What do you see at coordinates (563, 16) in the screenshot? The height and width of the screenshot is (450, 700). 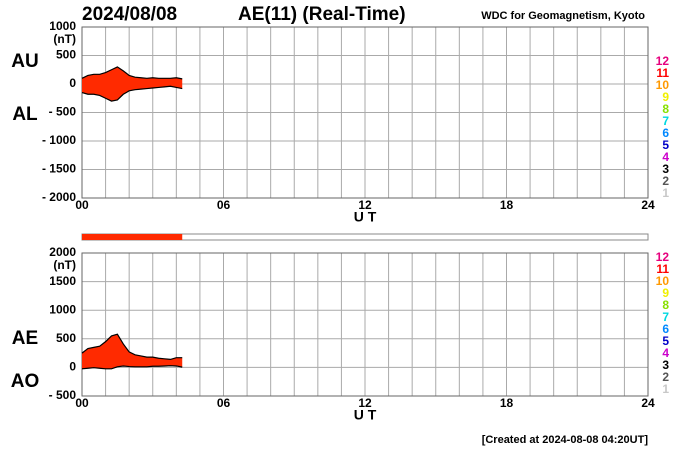 I see `credit: WDC for Geomagnetism, Kyoto` at bounding box center [563, 16].